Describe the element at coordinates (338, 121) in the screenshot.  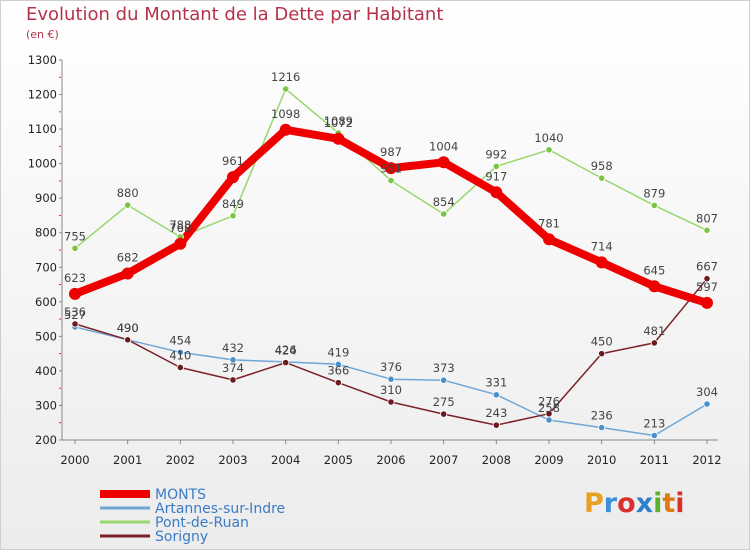
I see `value-label-pont-de-ruan: 1089` at that location.